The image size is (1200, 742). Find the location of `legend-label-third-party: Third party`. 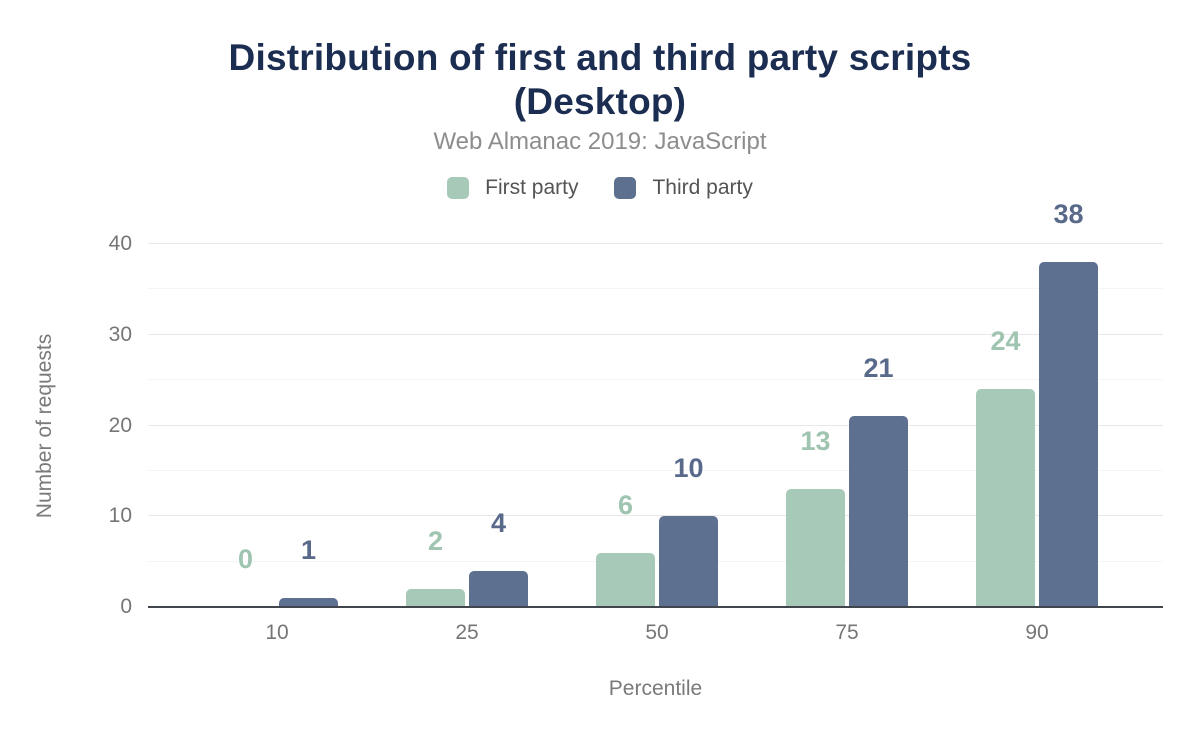

legend-label-third-party: Third party is located at coordinates (702, 187).